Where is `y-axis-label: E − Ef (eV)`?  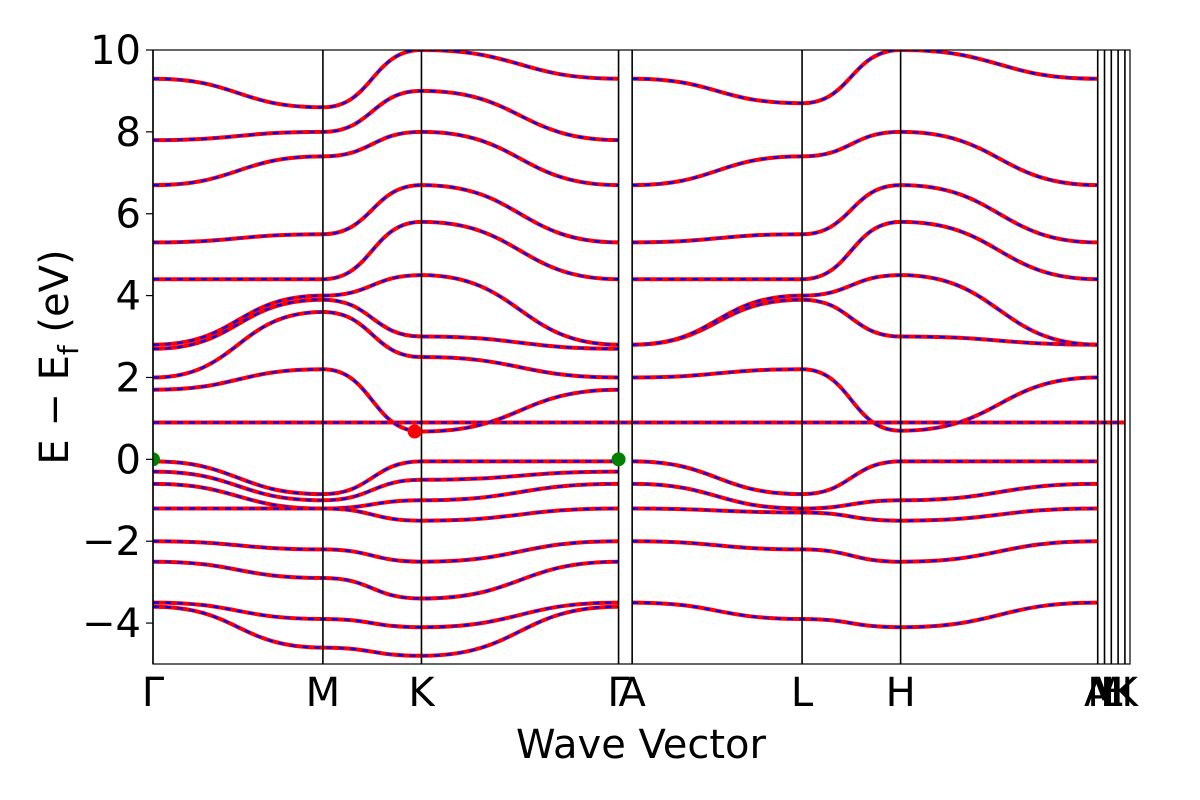 y-axis-label: E − Ef (eV) is located at coordinates (58, 356).